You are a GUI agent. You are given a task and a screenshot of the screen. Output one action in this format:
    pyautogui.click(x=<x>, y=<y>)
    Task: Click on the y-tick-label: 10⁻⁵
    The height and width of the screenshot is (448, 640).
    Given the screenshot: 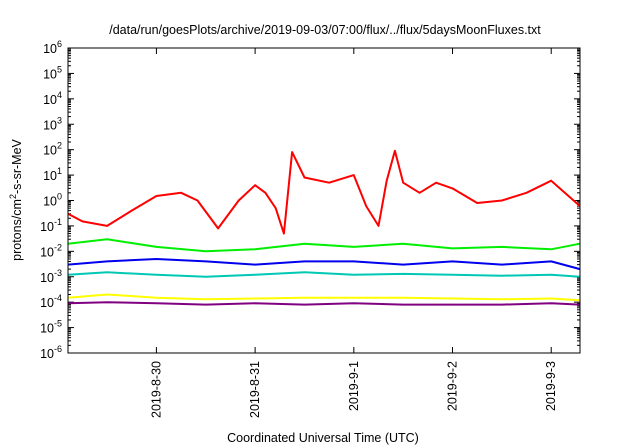 What is the action you would take?
    pyautogui.click(x=51, y=327)
    